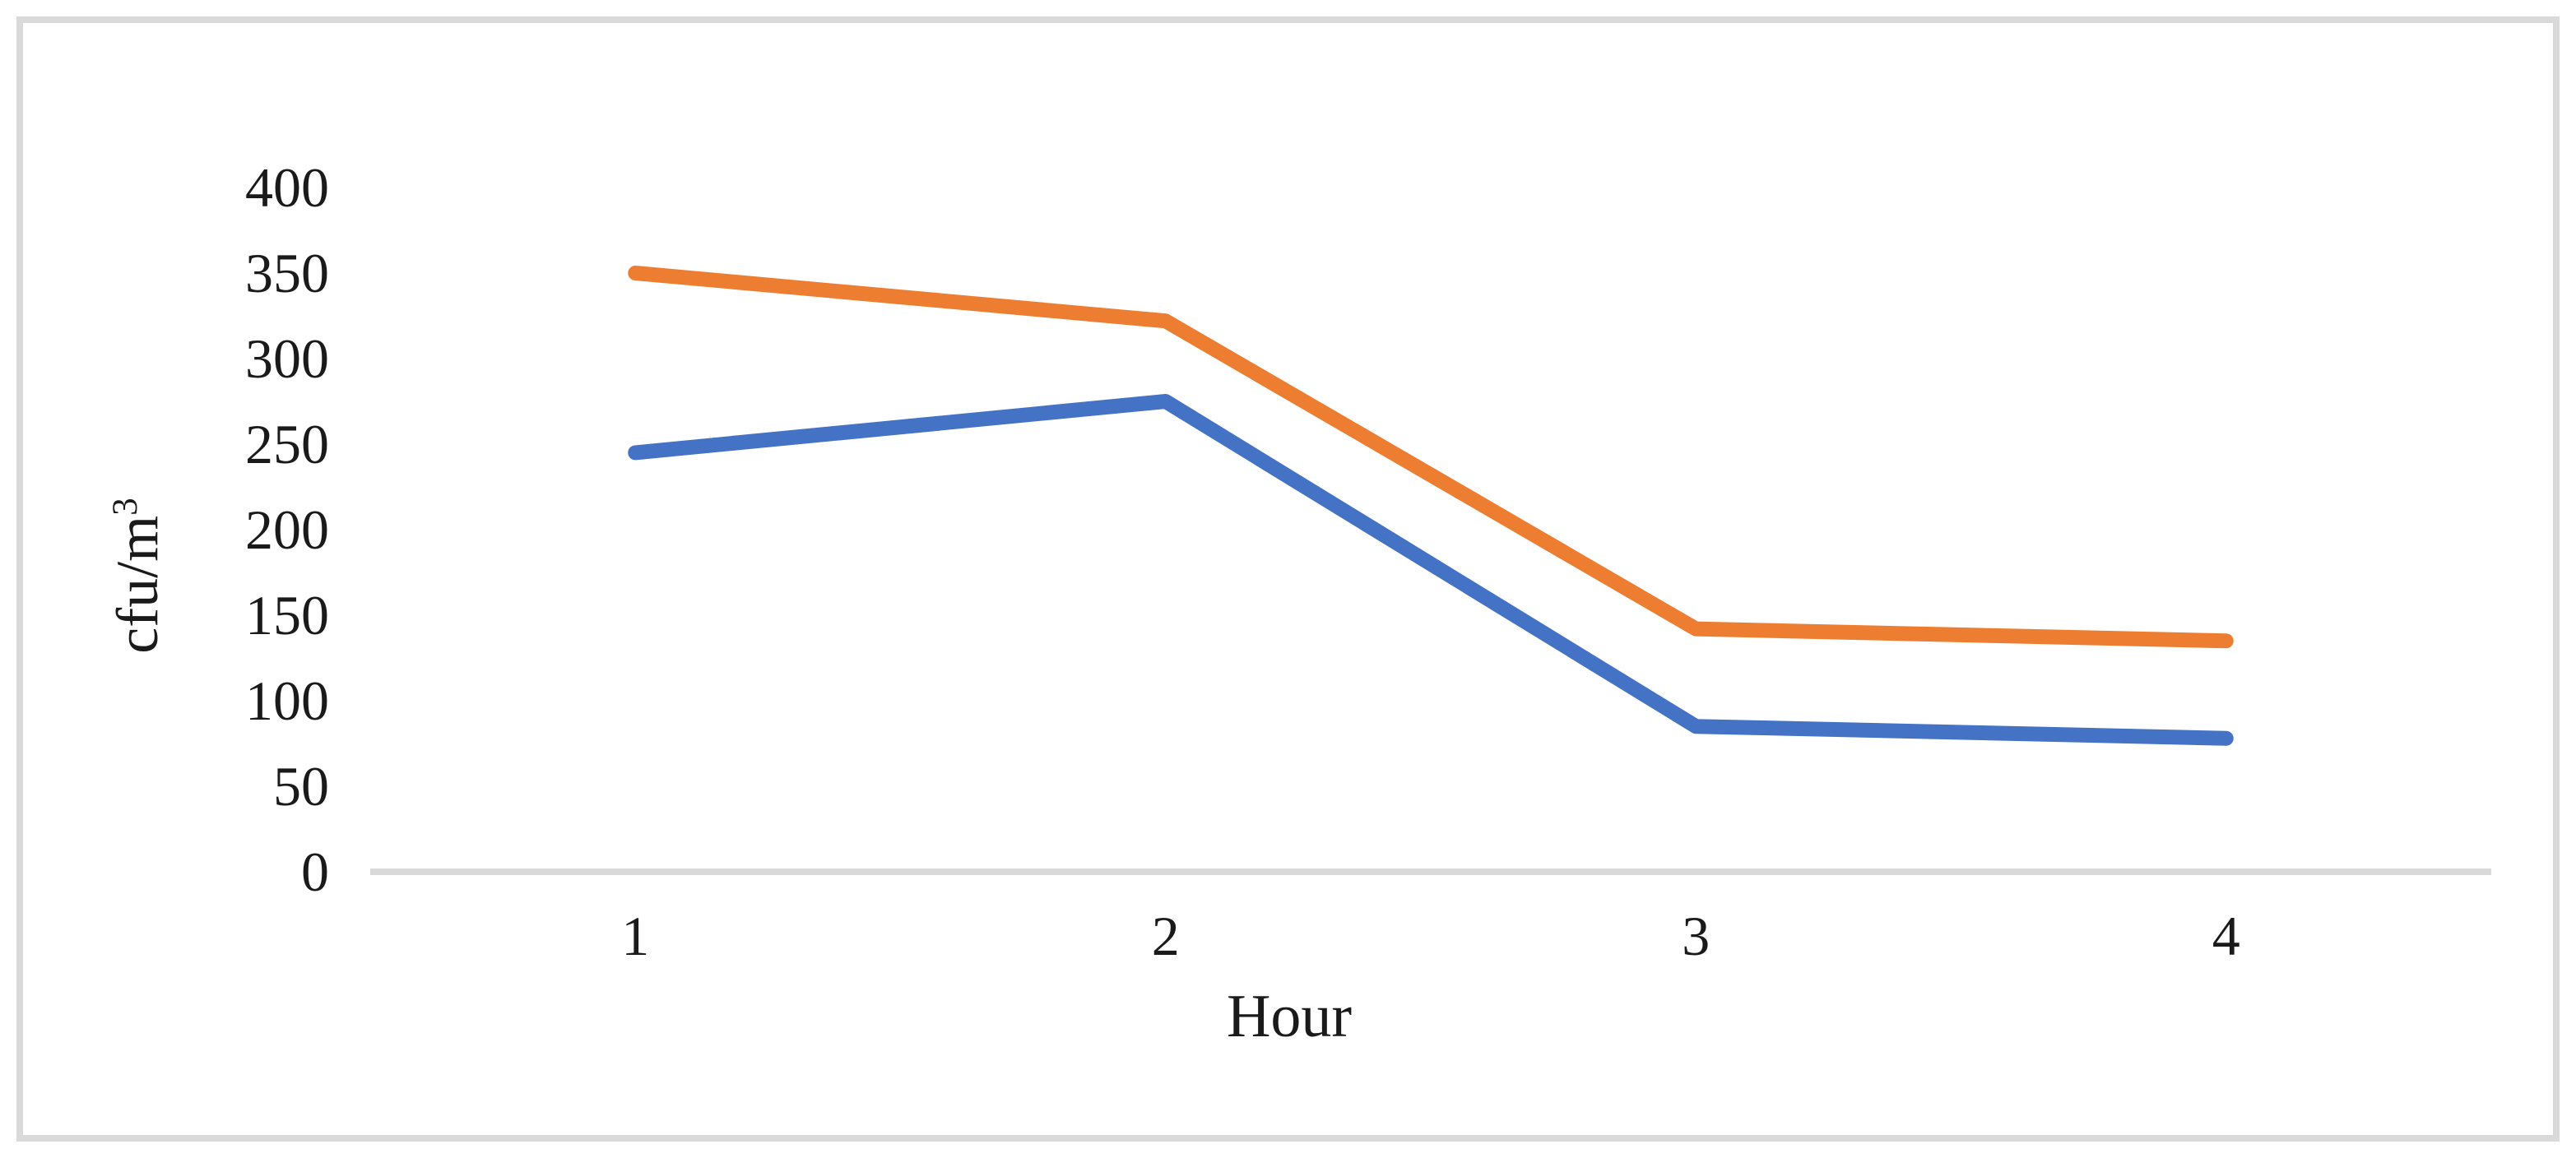 This screenshot has height=1158, width=2576. What do you see at coordinates (137, 584) in the screenshot?
I see `y-axis-title-text: cfu/m` at bounding box center [137, 584].